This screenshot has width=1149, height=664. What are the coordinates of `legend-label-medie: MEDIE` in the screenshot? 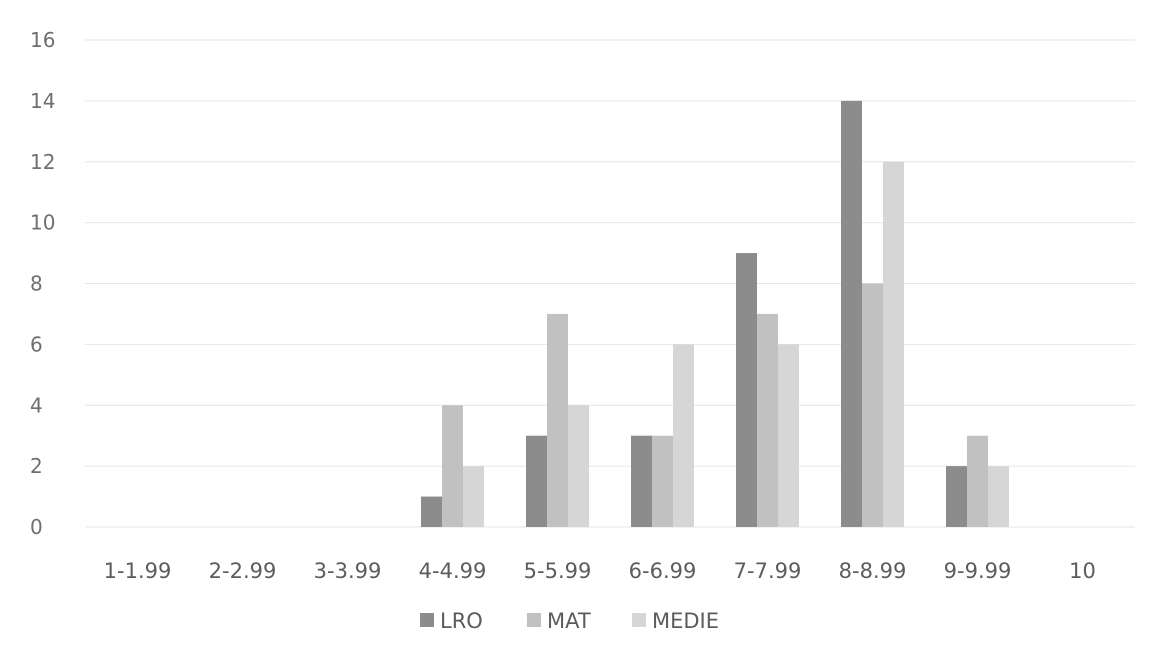 It's located at (685, 621).